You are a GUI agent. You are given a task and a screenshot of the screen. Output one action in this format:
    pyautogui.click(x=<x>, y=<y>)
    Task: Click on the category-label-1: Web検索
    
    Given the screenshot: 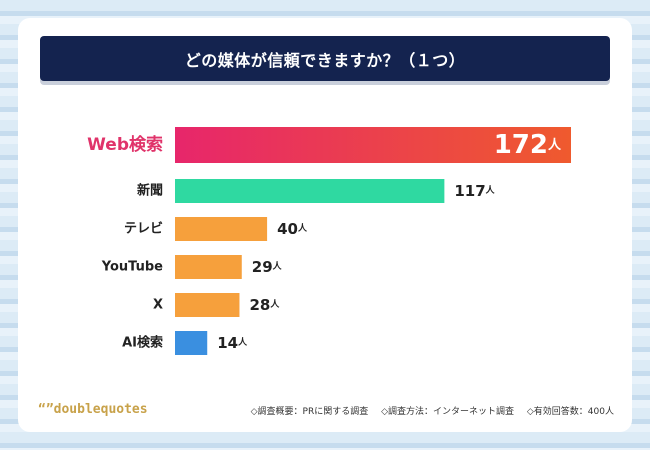 What is the action you would take?
    pyautogui.click(x=125, y=144)
    